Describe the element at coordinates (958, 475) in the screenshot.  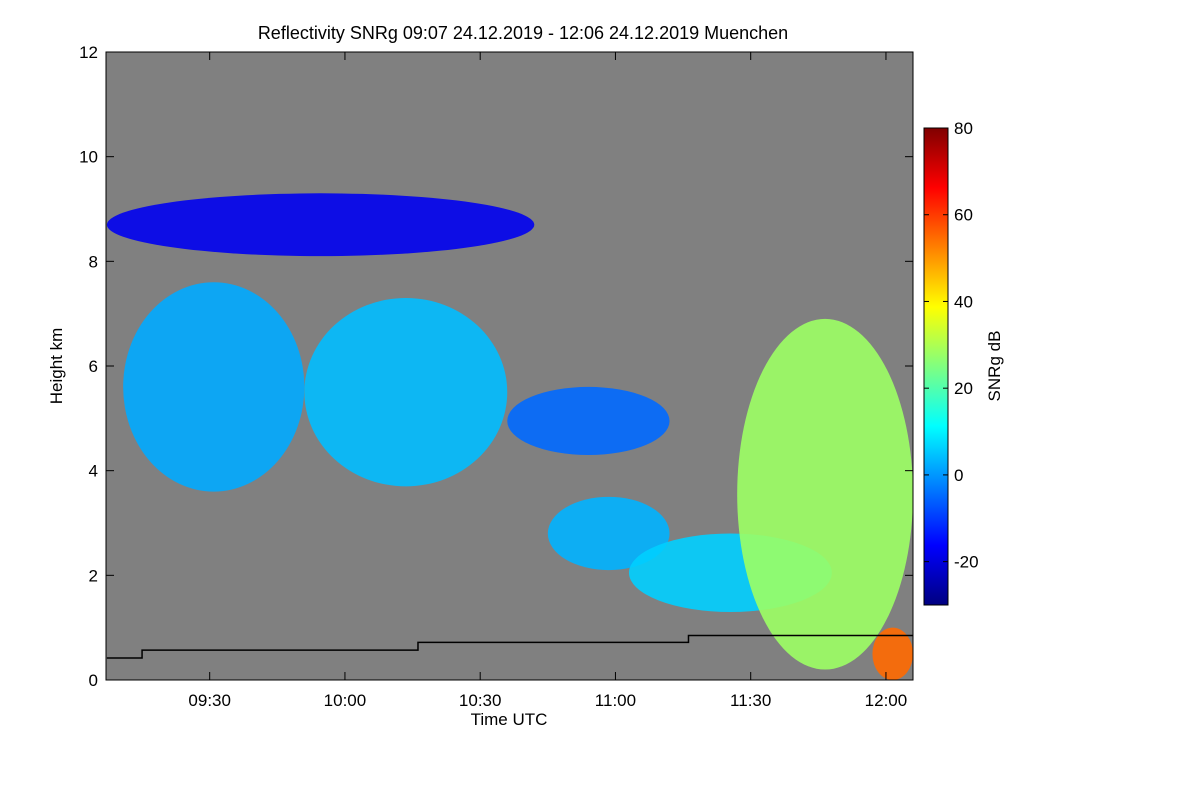
I see `colorbar-tick-label: 0` at that location.